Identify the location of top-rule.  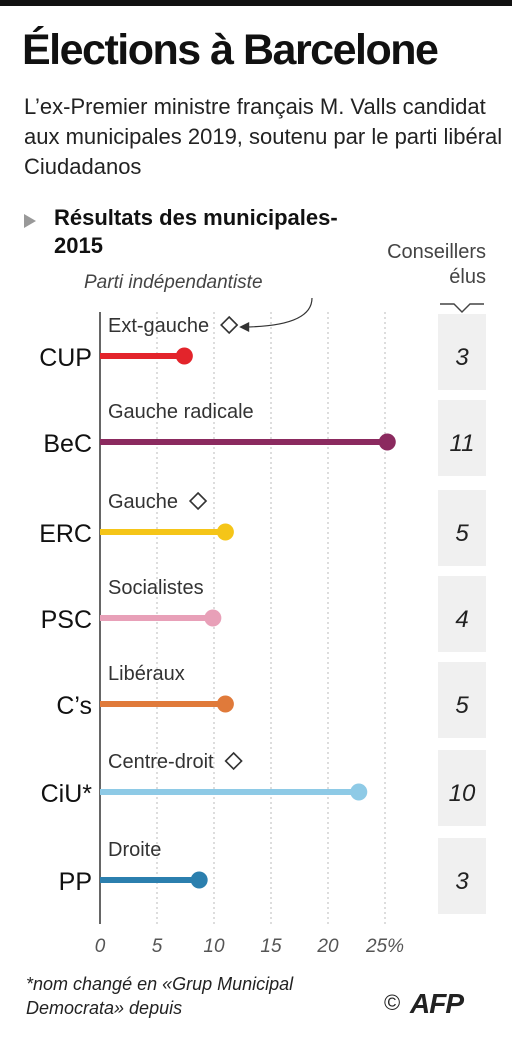
(256, 3).